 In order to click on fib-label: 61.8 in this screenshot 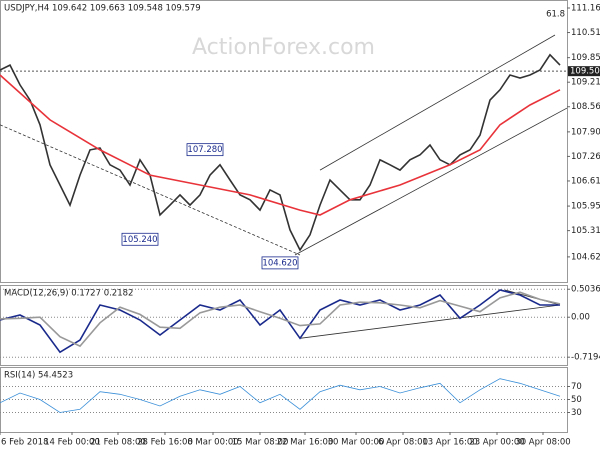, I will do `click(555, 15)`.